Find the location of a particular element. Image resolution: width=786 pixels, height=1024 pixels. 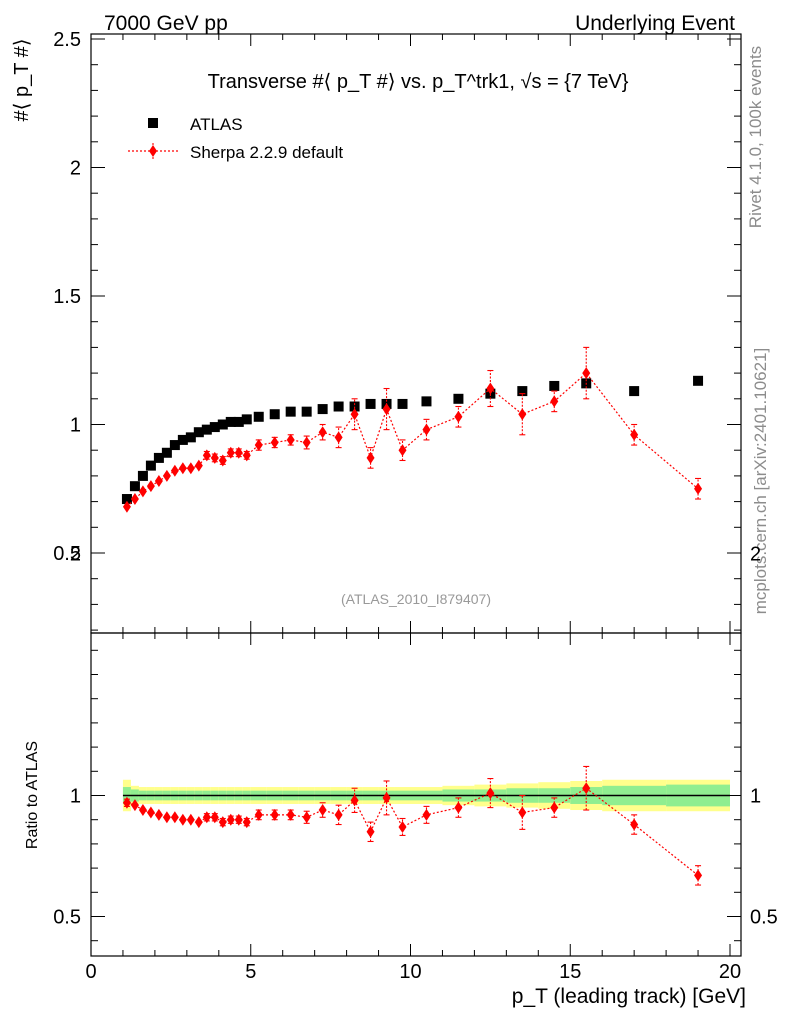

main-ylabel: #⟨ p_T #⟩ is located at coordinates (22, 79).